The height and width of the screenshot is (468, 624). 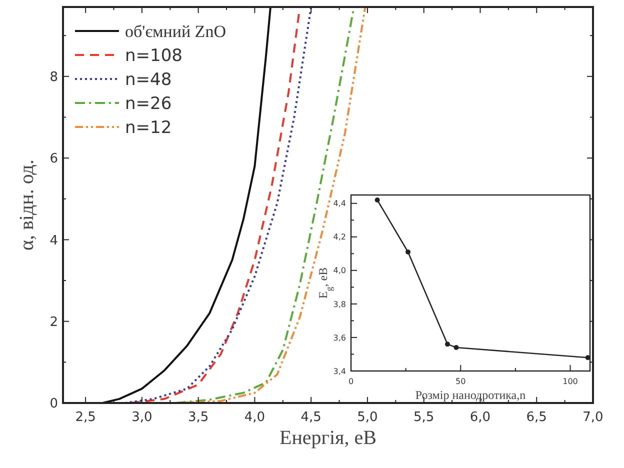 I want to click on x-tick-label: 50, so click(x=461, y=381).